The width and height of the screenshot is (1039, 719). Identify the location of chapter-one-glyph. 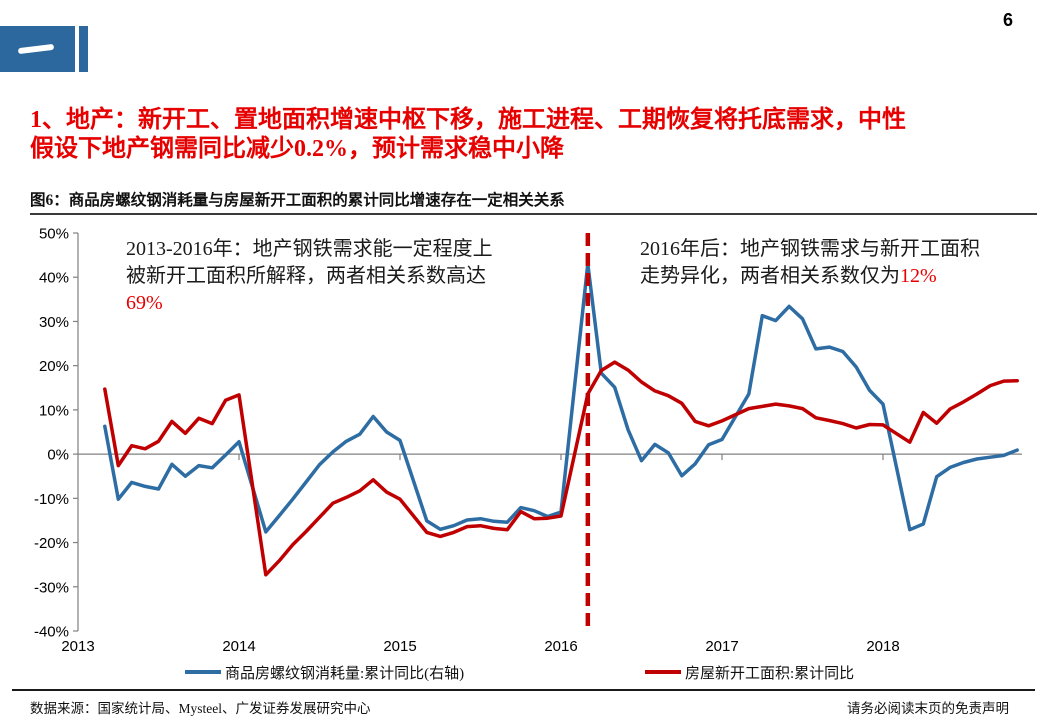
(36, 49).